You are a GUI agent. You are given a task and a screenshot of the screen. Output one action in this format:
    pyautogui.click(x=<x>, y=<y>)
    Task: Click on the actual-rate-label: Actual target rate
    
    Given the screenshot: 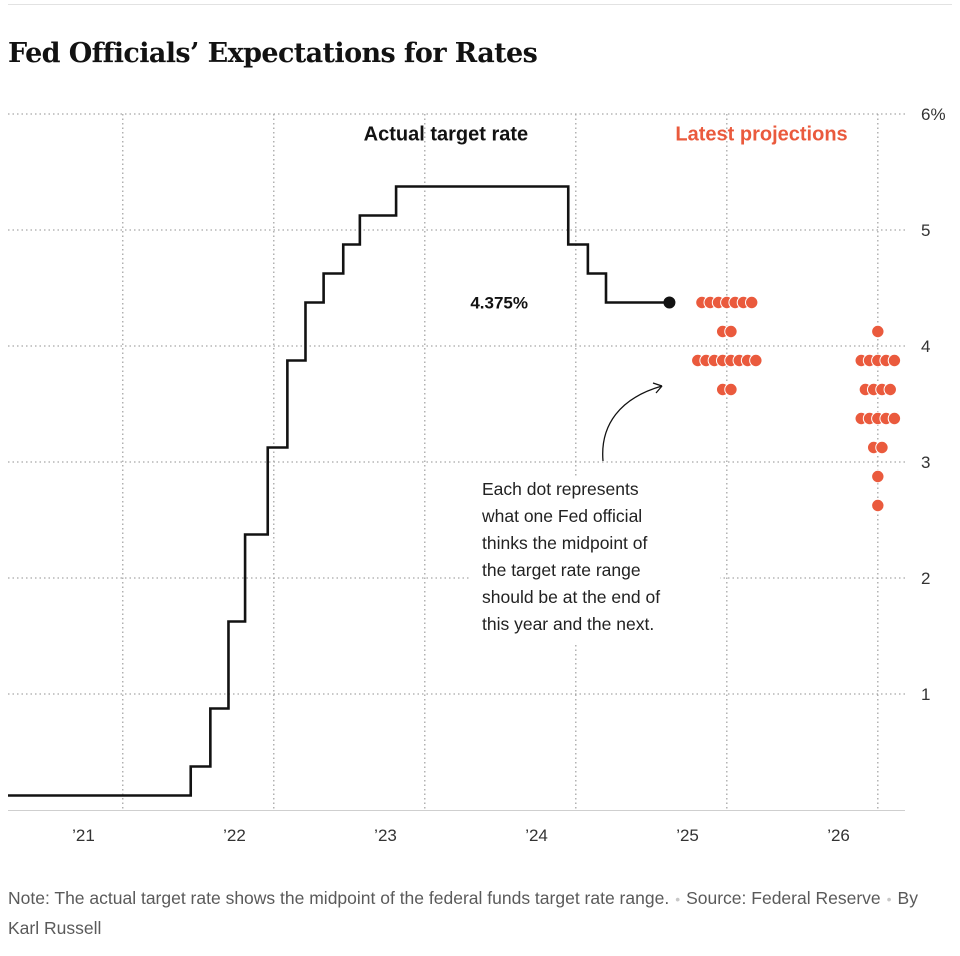 What is the action you would take?
    pyautogui.click(x=446, y=135)
    